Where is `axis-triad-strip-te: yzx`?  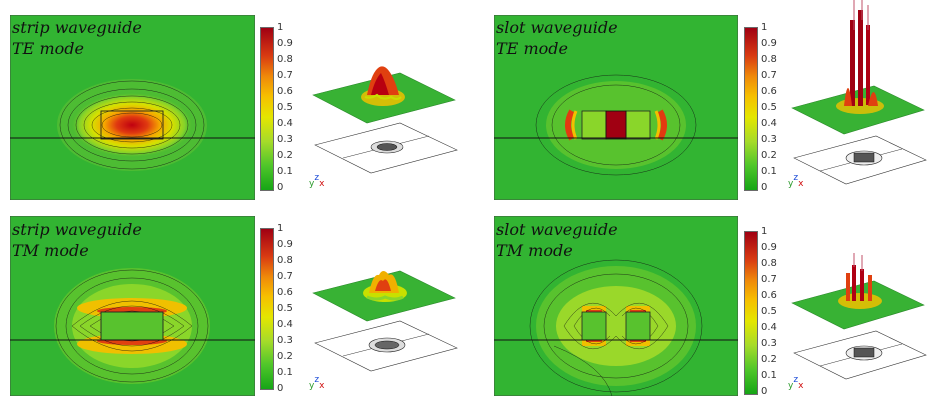
axis-triad-strip-te: yzx is located at coordinates (317, 181).